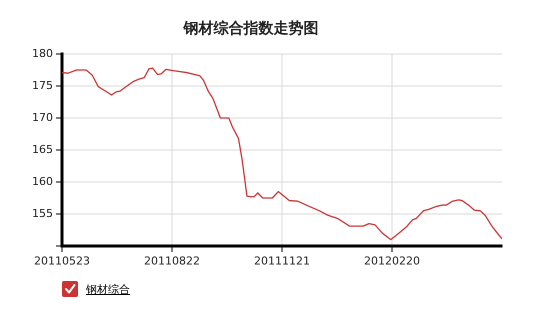 The height and width of the screenshot is (321, 553). Describe the element at coordinates (250, 27) in the screenshot. I see `chart-title: 钢材综合指数走势图` at that location.